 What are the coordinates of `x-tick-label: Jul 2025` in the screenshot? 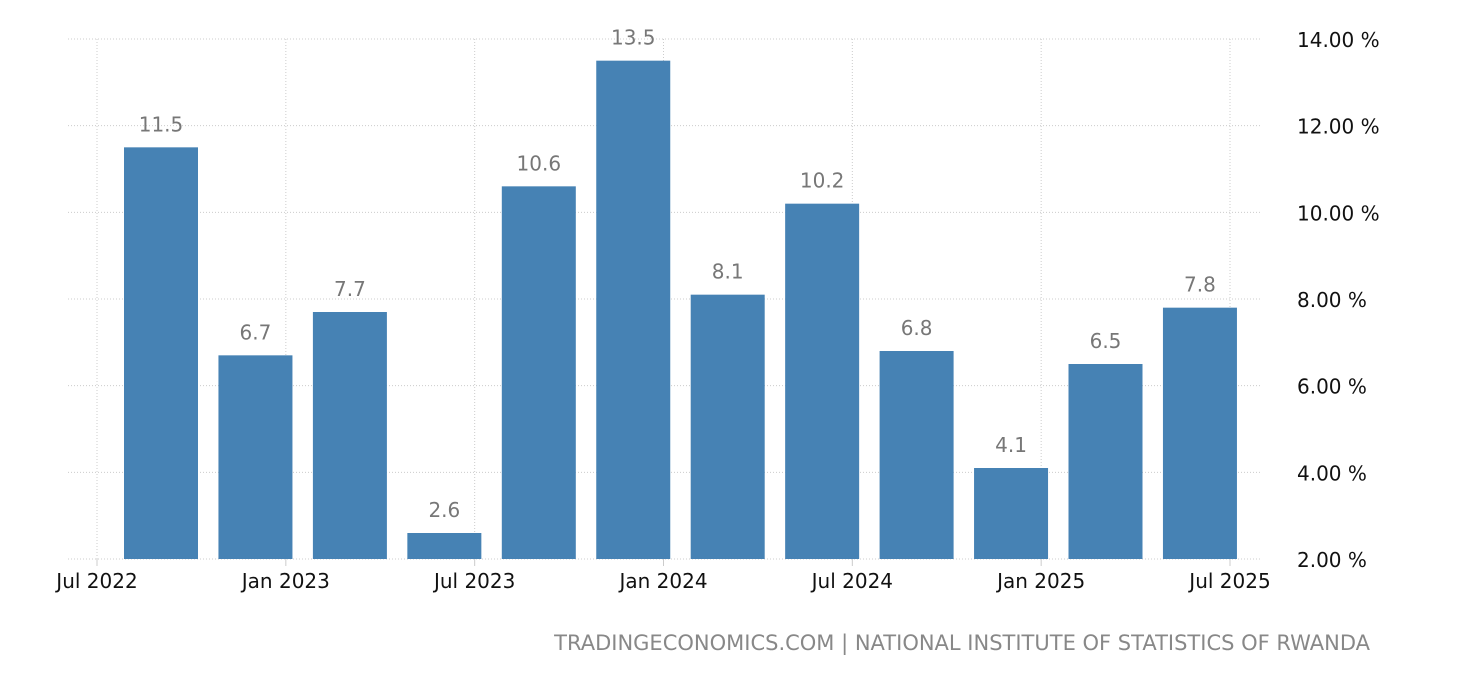 It's located at (1228, 581).